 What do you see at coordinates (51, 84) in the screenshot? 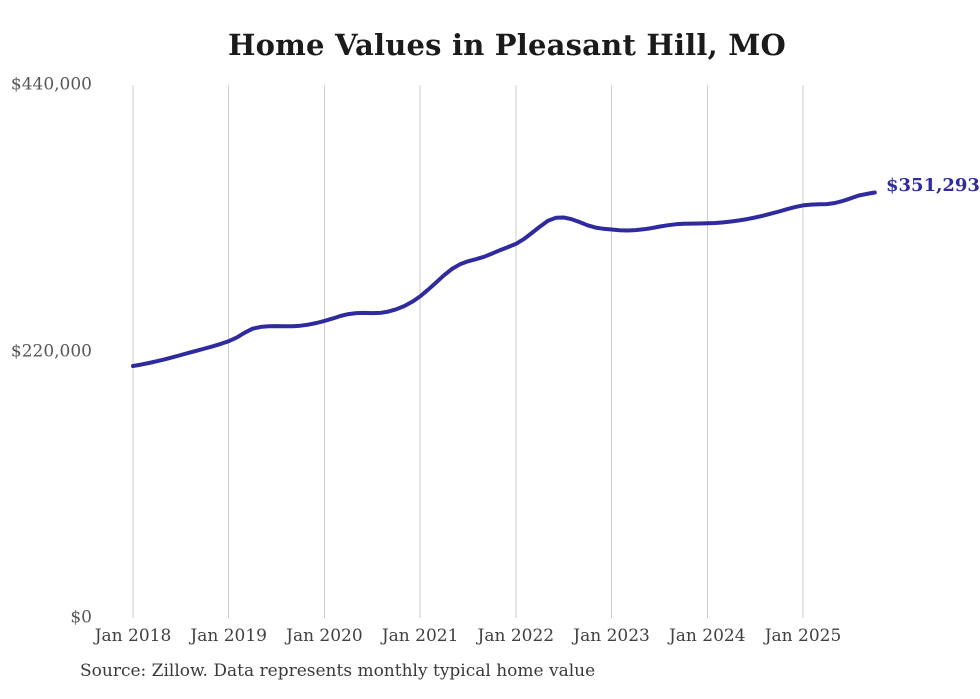
I see `y-tick-label: $440,000` at bounding box center [51, 84].